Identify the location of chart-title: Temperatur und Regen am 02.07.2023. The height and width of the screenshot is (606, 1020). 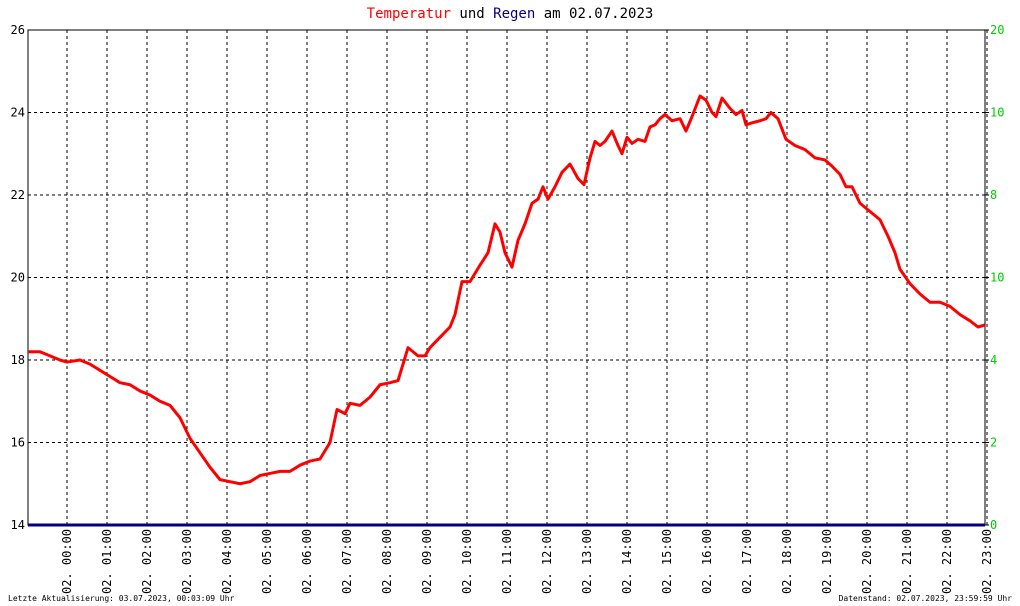
(510, 14).